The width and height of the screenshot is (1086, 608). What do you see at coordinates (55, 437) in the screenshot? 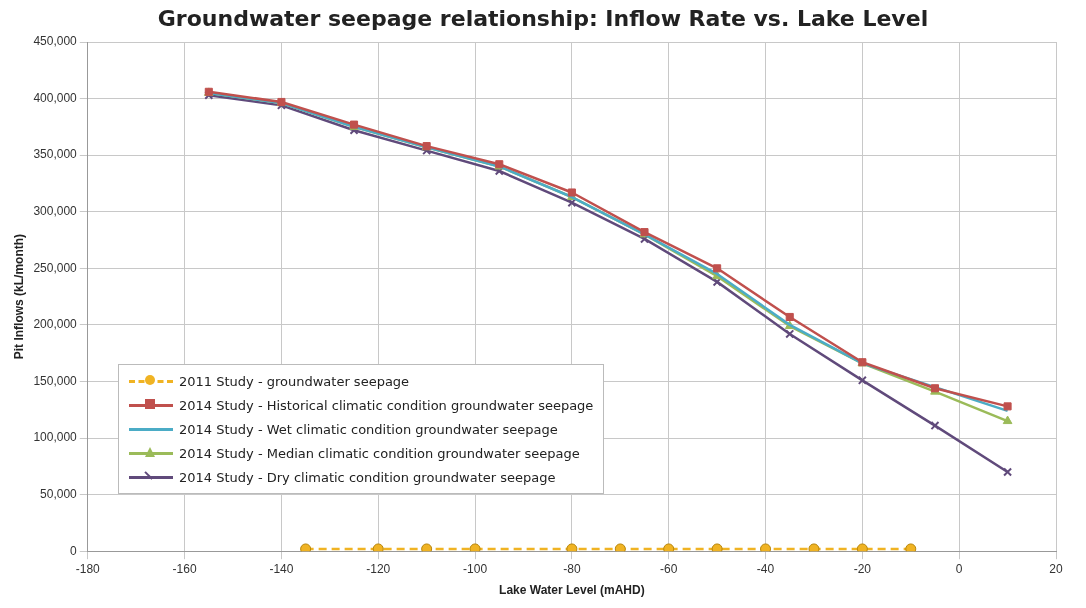
I see `y-tick-label: 100,000` at bounding box center [55, 437].